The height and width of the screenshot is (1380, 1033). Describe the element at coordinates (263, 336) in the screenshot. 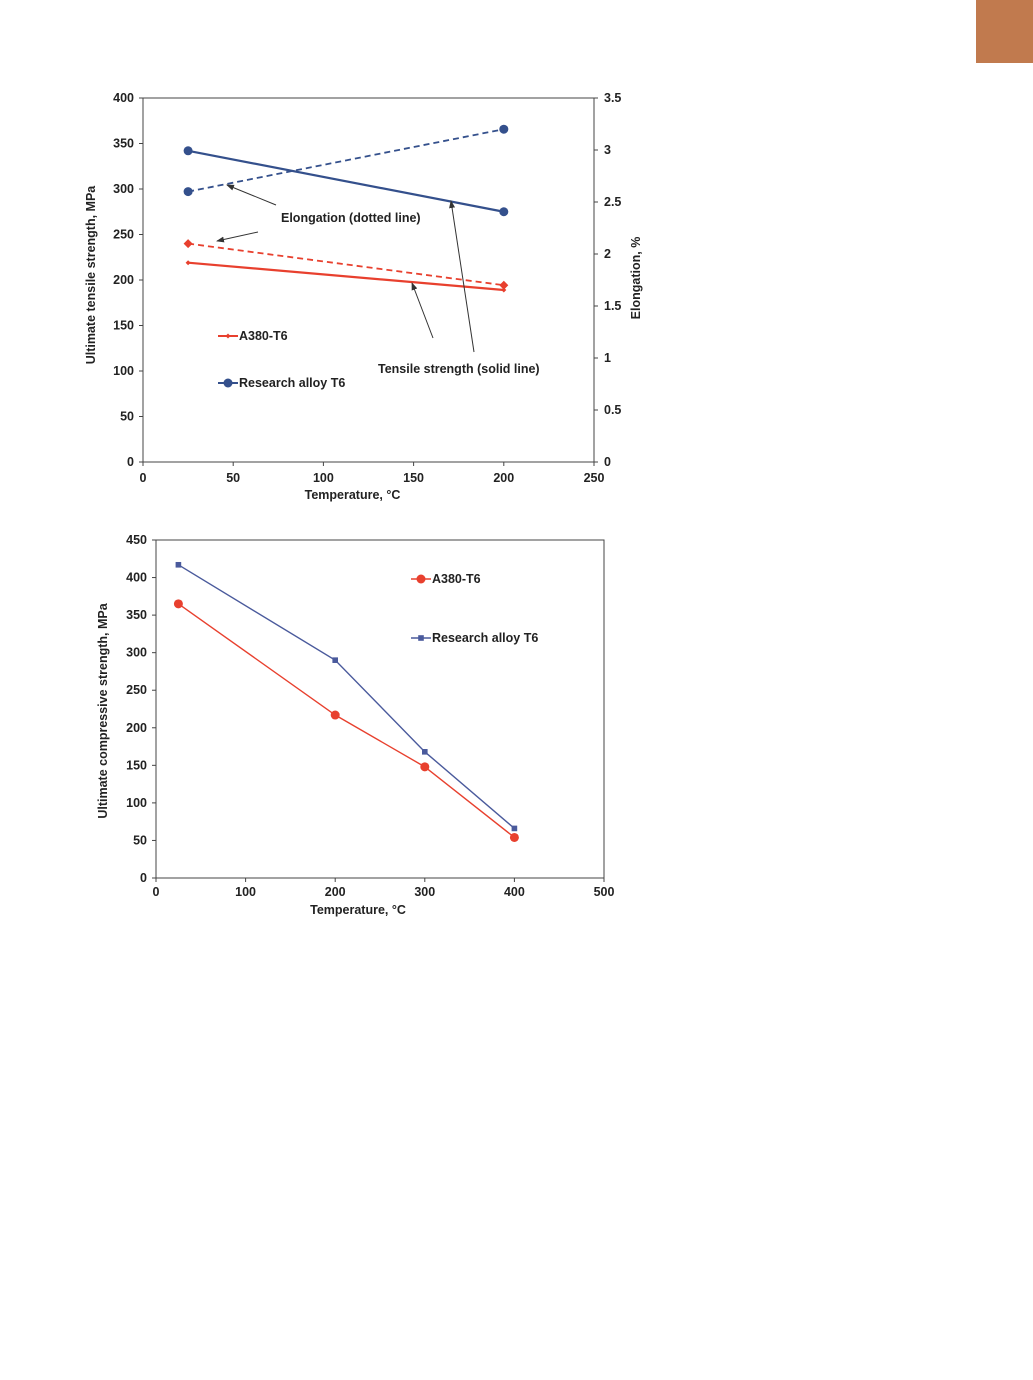

I see `chart1-legend-label: A380-T6` at that location.